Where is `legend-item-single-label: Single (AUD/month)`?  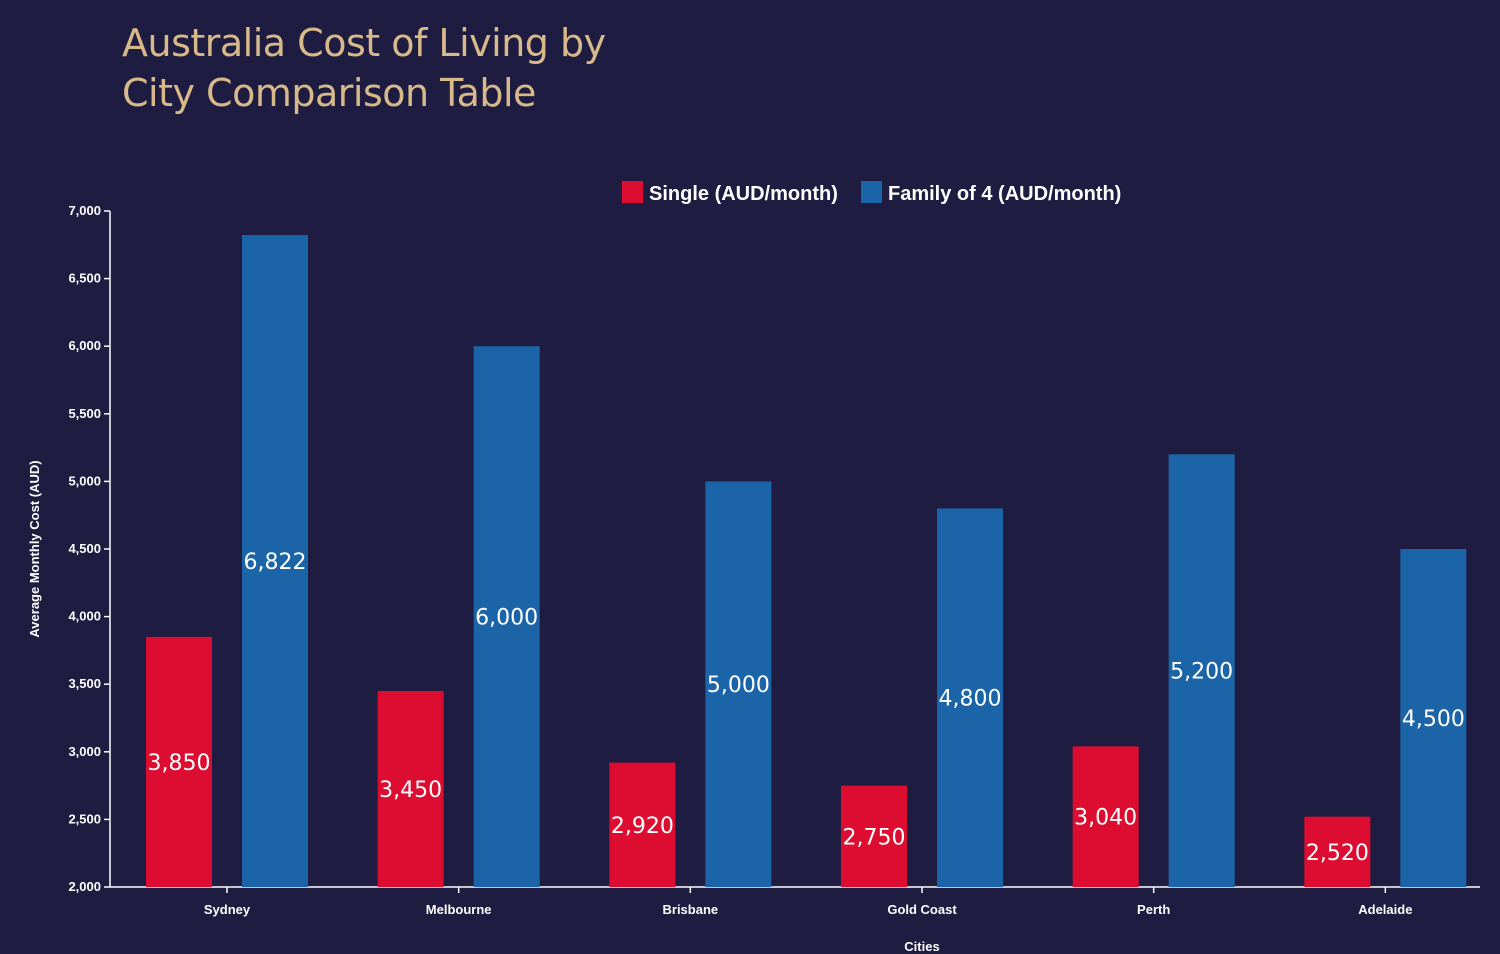
legend-item-single-label: Single (AUD/month) is located at coordinates (743, 194).